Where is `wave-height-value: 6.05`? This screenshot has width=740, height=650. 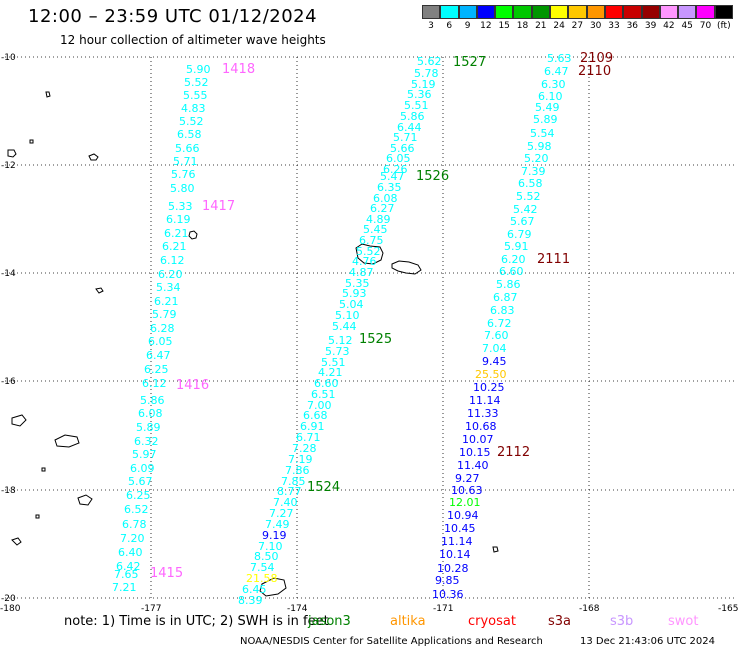 wave-height-value: 6.05 is located at coordinates (398, 158).